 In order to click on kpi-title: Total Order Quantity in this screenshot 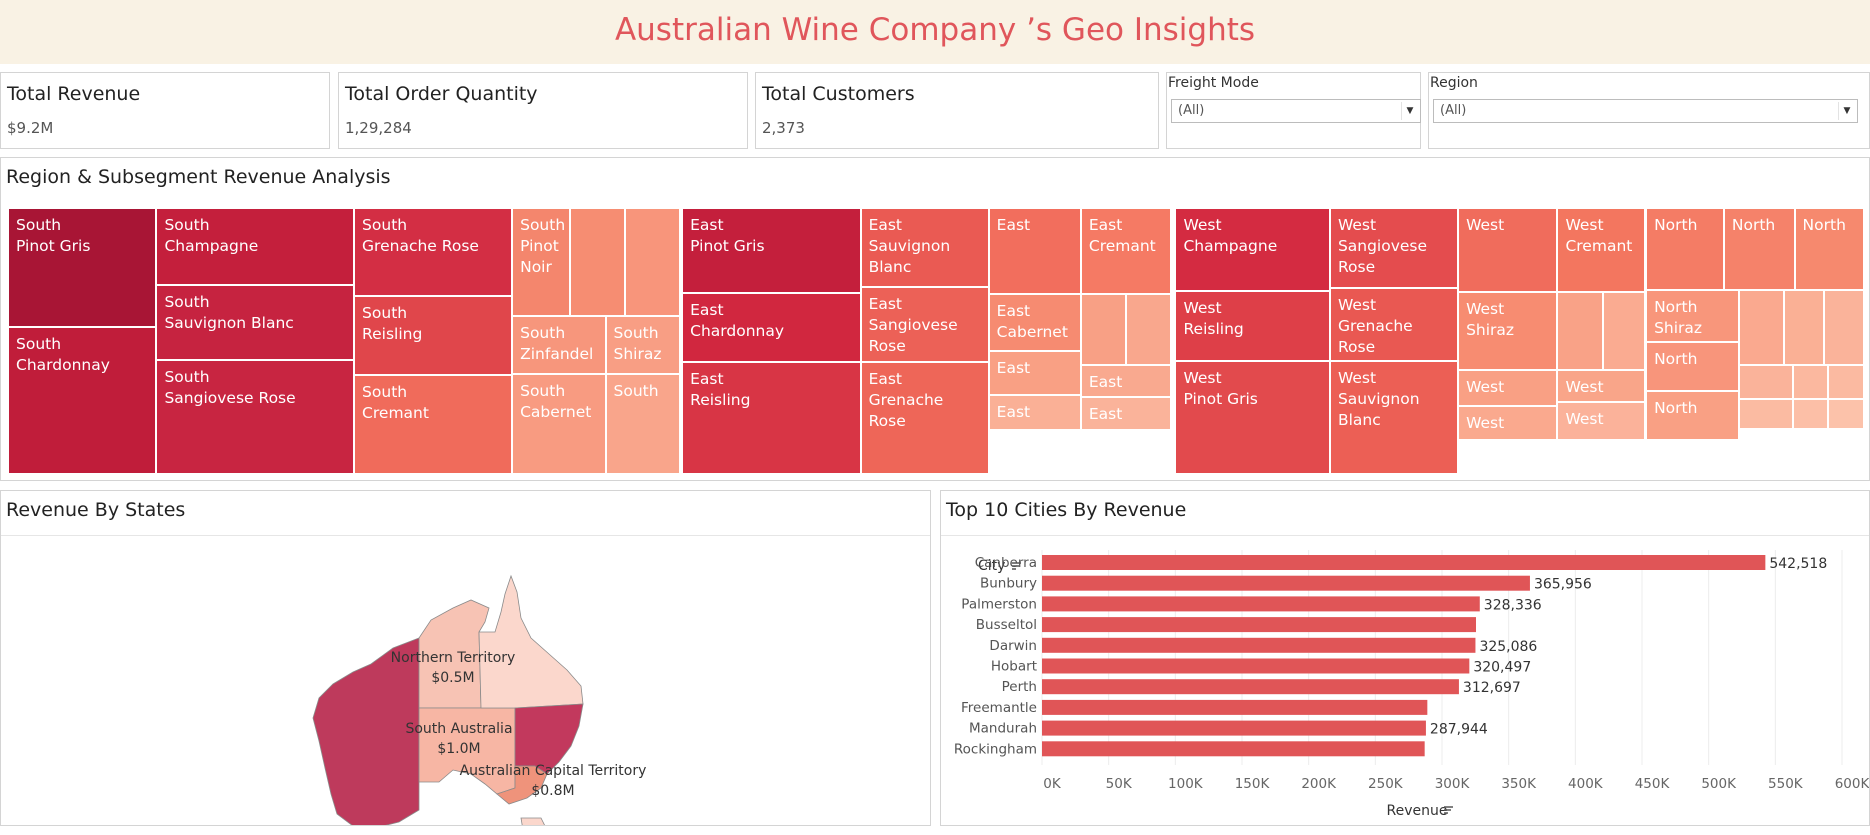, I will do `click(441, 94)`.